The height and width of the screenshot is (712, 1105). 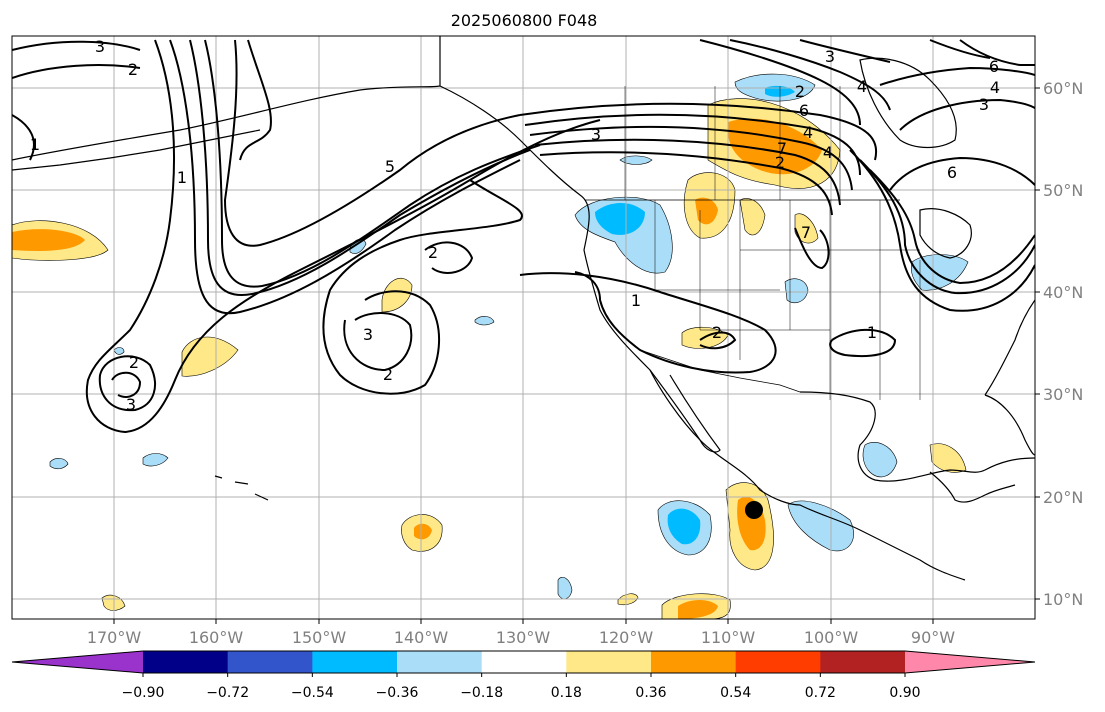 I want to click on latitude-labels: 60°N 50°N 40°N 30°N 20°N 10°N, so click(x=1063, y=344).